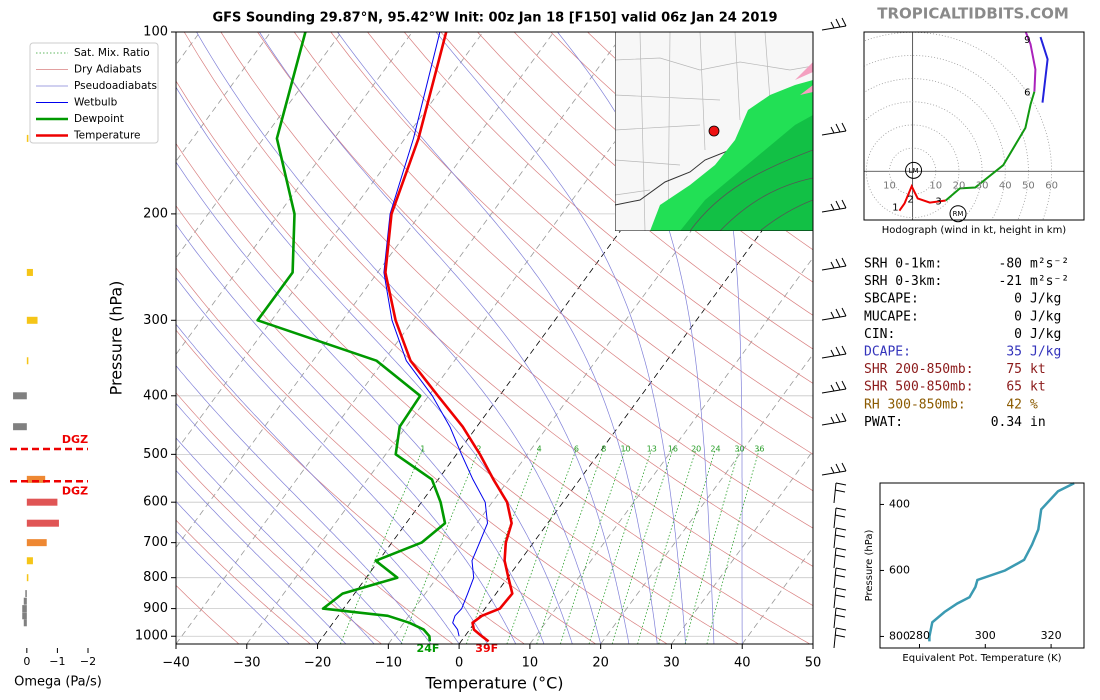  What do you see at coordinates (935, 185) in the screenshot?
I see `hodo-ring-label: 10` at bounding box center [935, 185].